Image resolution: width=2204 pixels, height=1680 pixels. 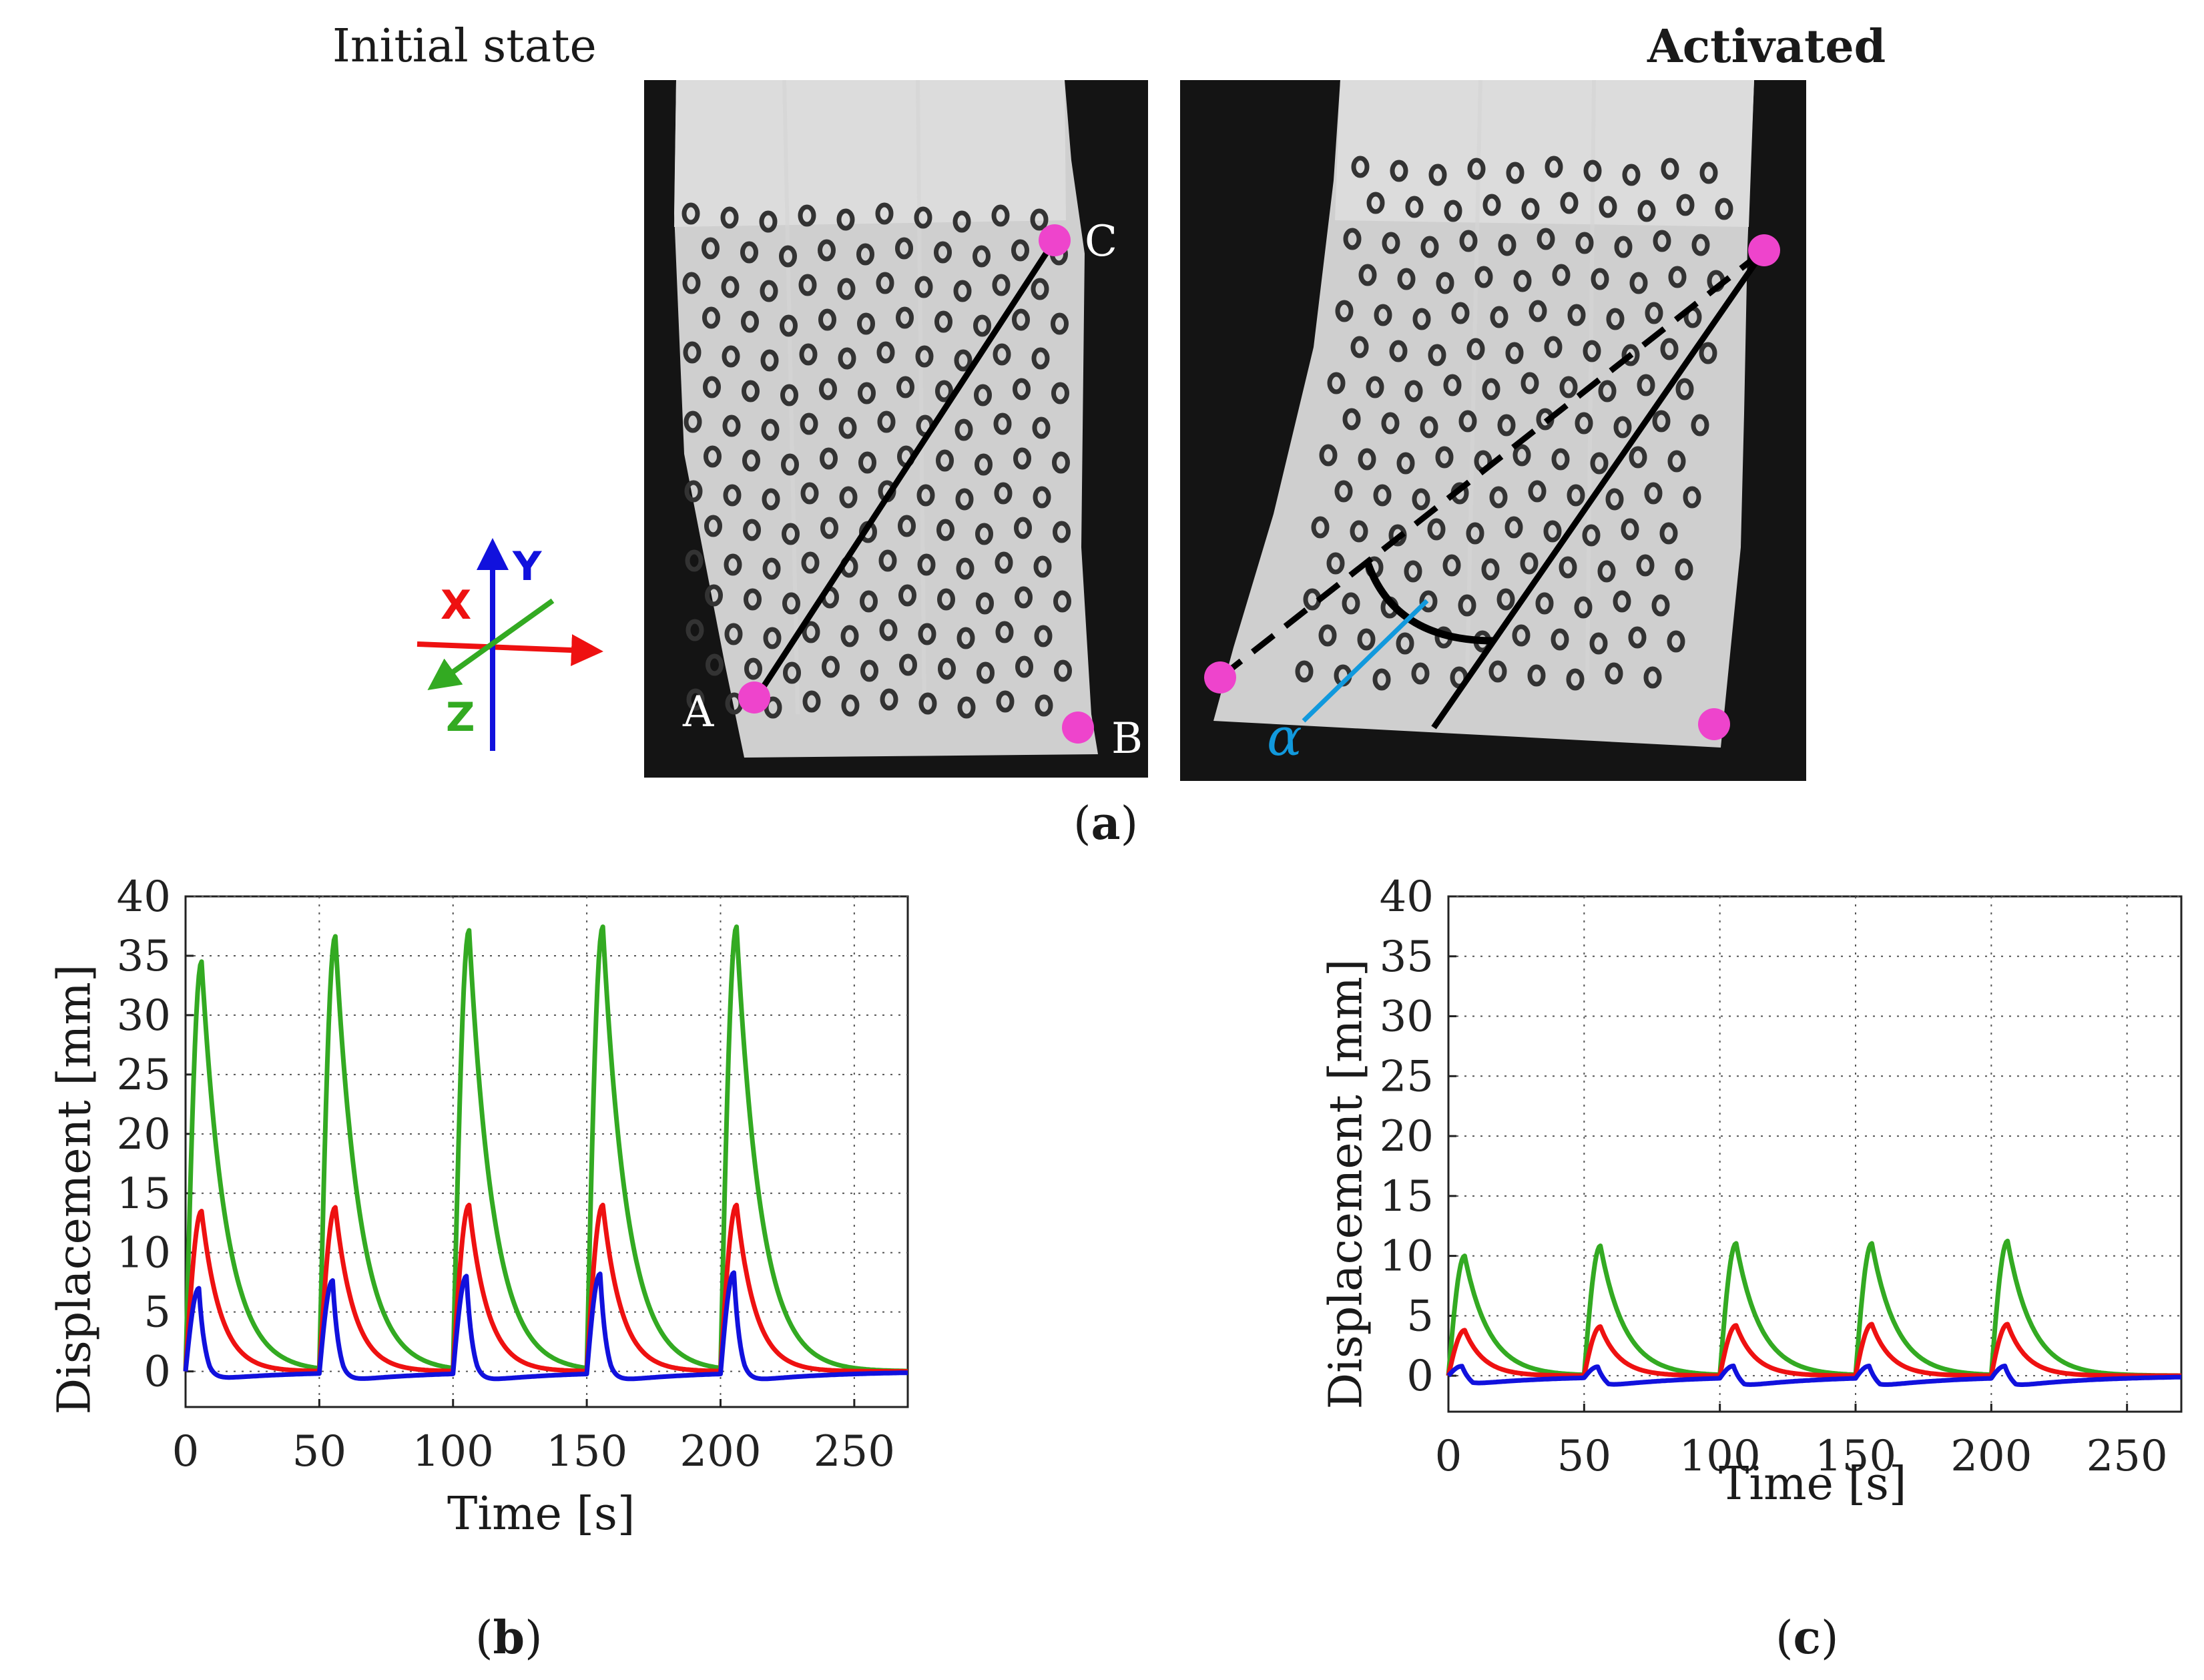 What do you see at coordinates (1366, 661) in the screenshot?
I see `alpha-pointer` at bounding box center [1366, 661].